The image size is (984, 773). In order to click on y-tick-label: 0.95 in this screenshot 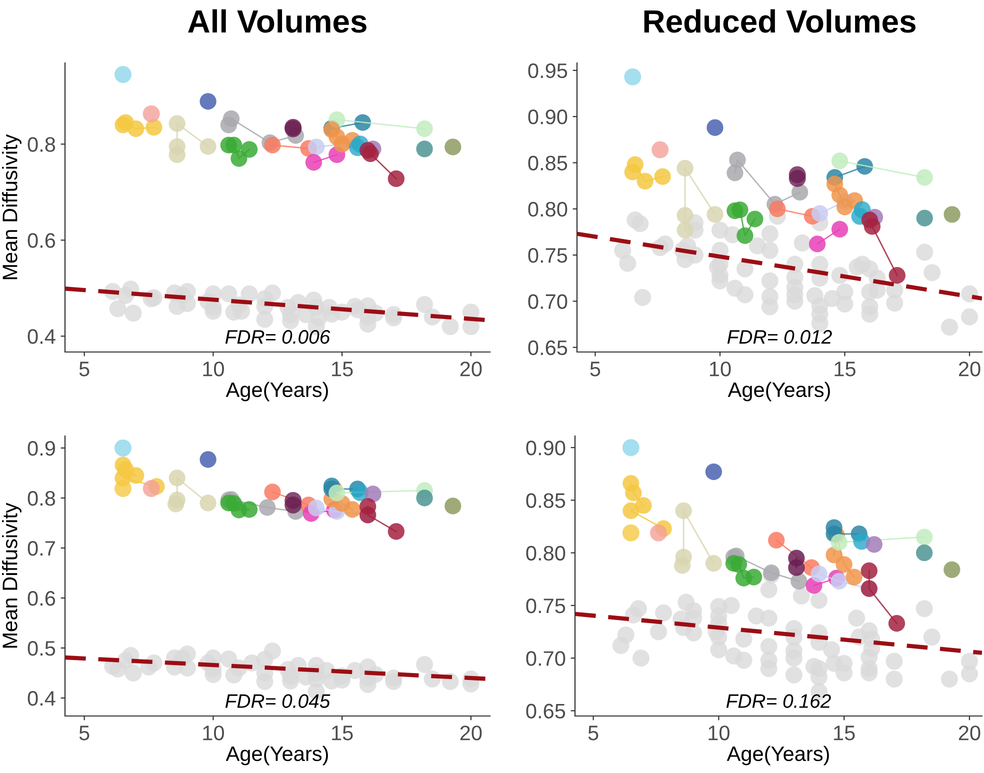, I will do `click(548, 70)`.